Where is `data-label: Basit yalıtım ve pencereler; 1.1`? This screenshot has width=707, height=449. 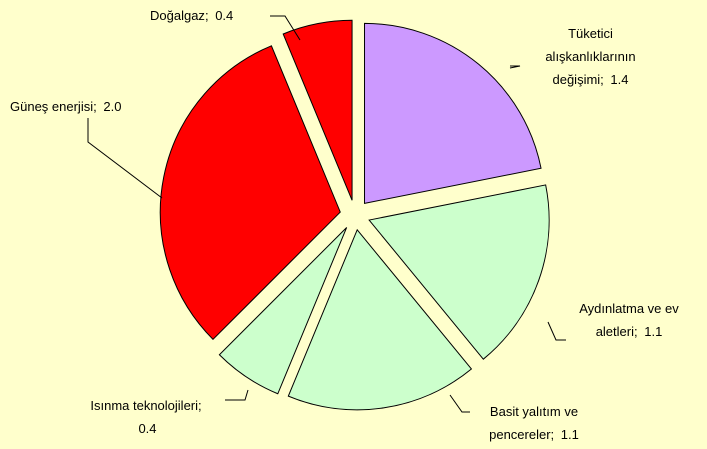
data-label: Basit yalıtım ve pencereler; 1.1 is located at coordinates (534, 423).